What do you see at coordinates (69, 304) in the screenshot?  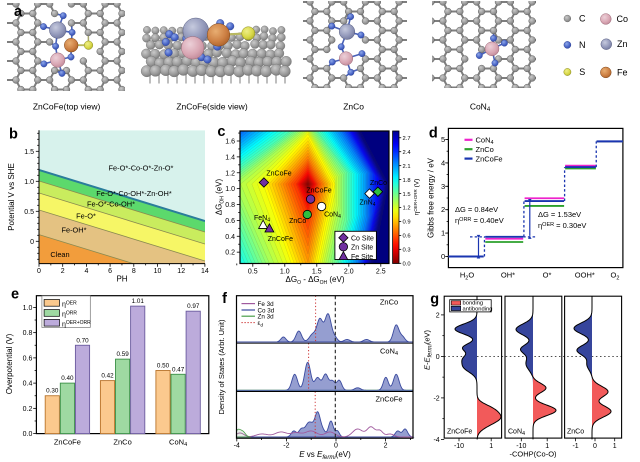 I see `svg-text: ηOER` at bounding box center [69, 304].